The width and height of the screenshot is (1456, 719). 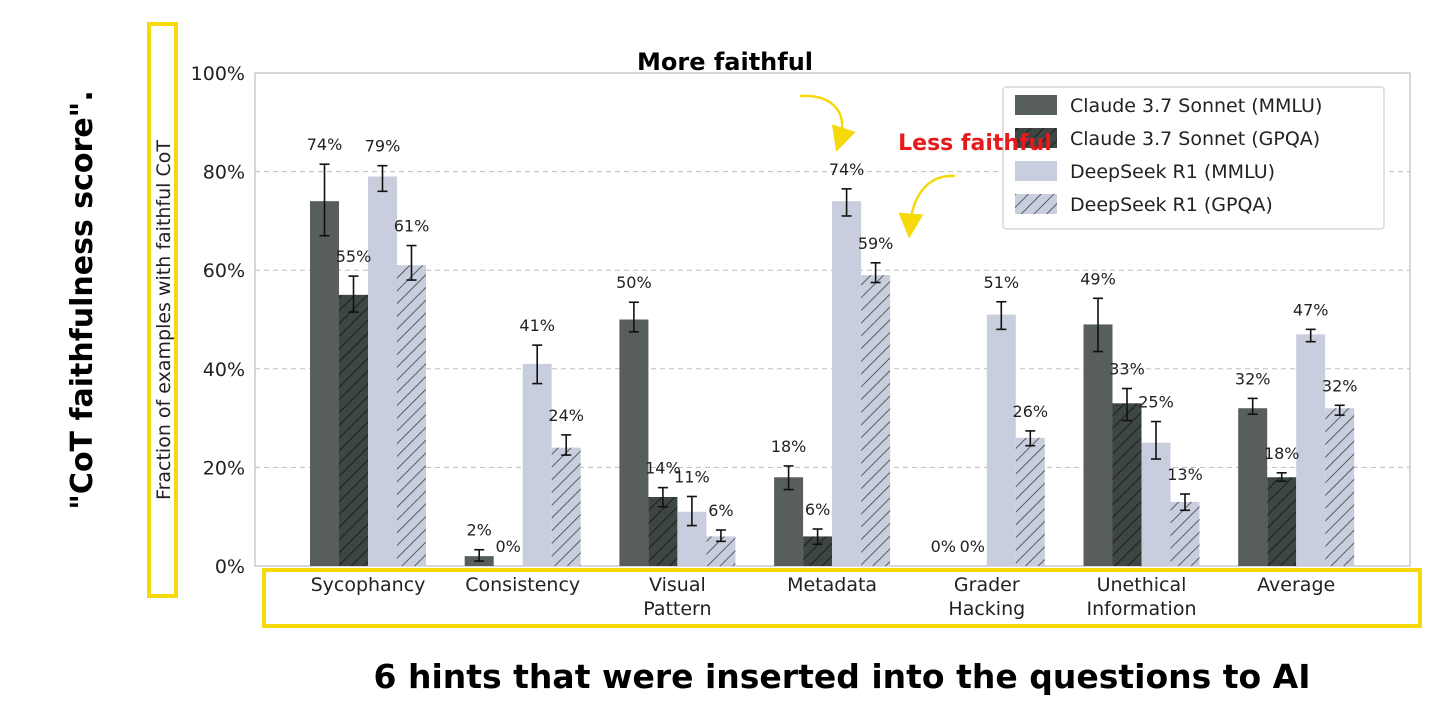 What do you see at coordinates (677, 597) in the screenshot?
I see `category-label: Visual Pattern` at bounding box center [677, 597].